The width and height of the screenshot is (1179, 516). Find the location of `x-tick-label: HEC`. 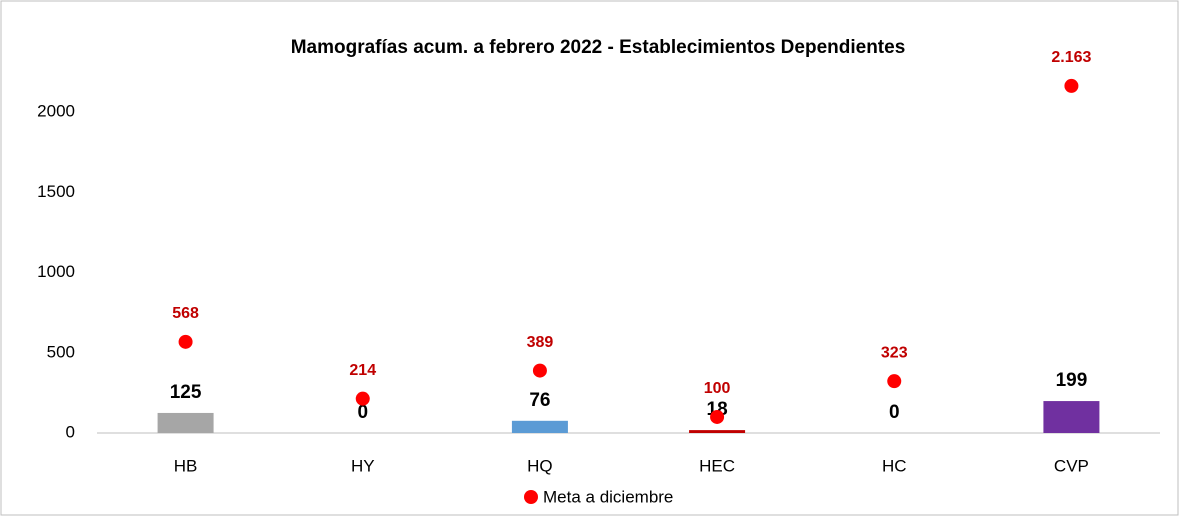

x-tick-label: HEC is located at coordinates (717, 465).